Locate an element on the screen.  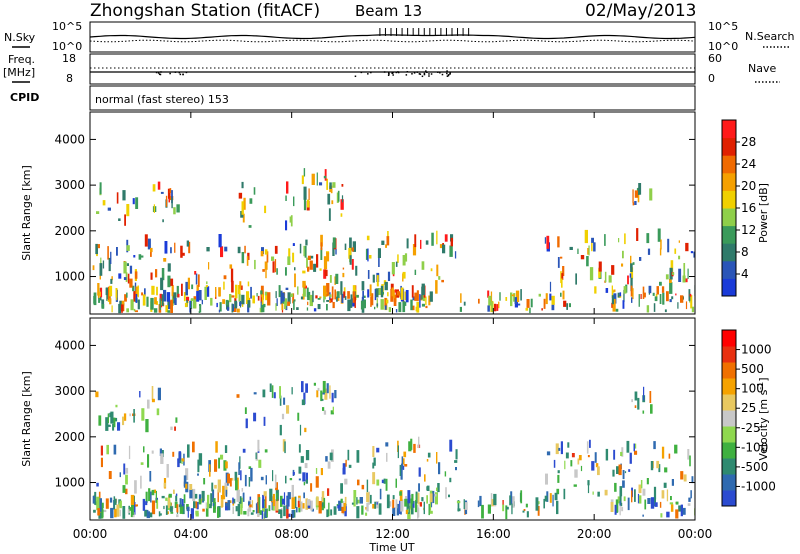
x-axis-label: Time UT is located at coordinates (391, 547).